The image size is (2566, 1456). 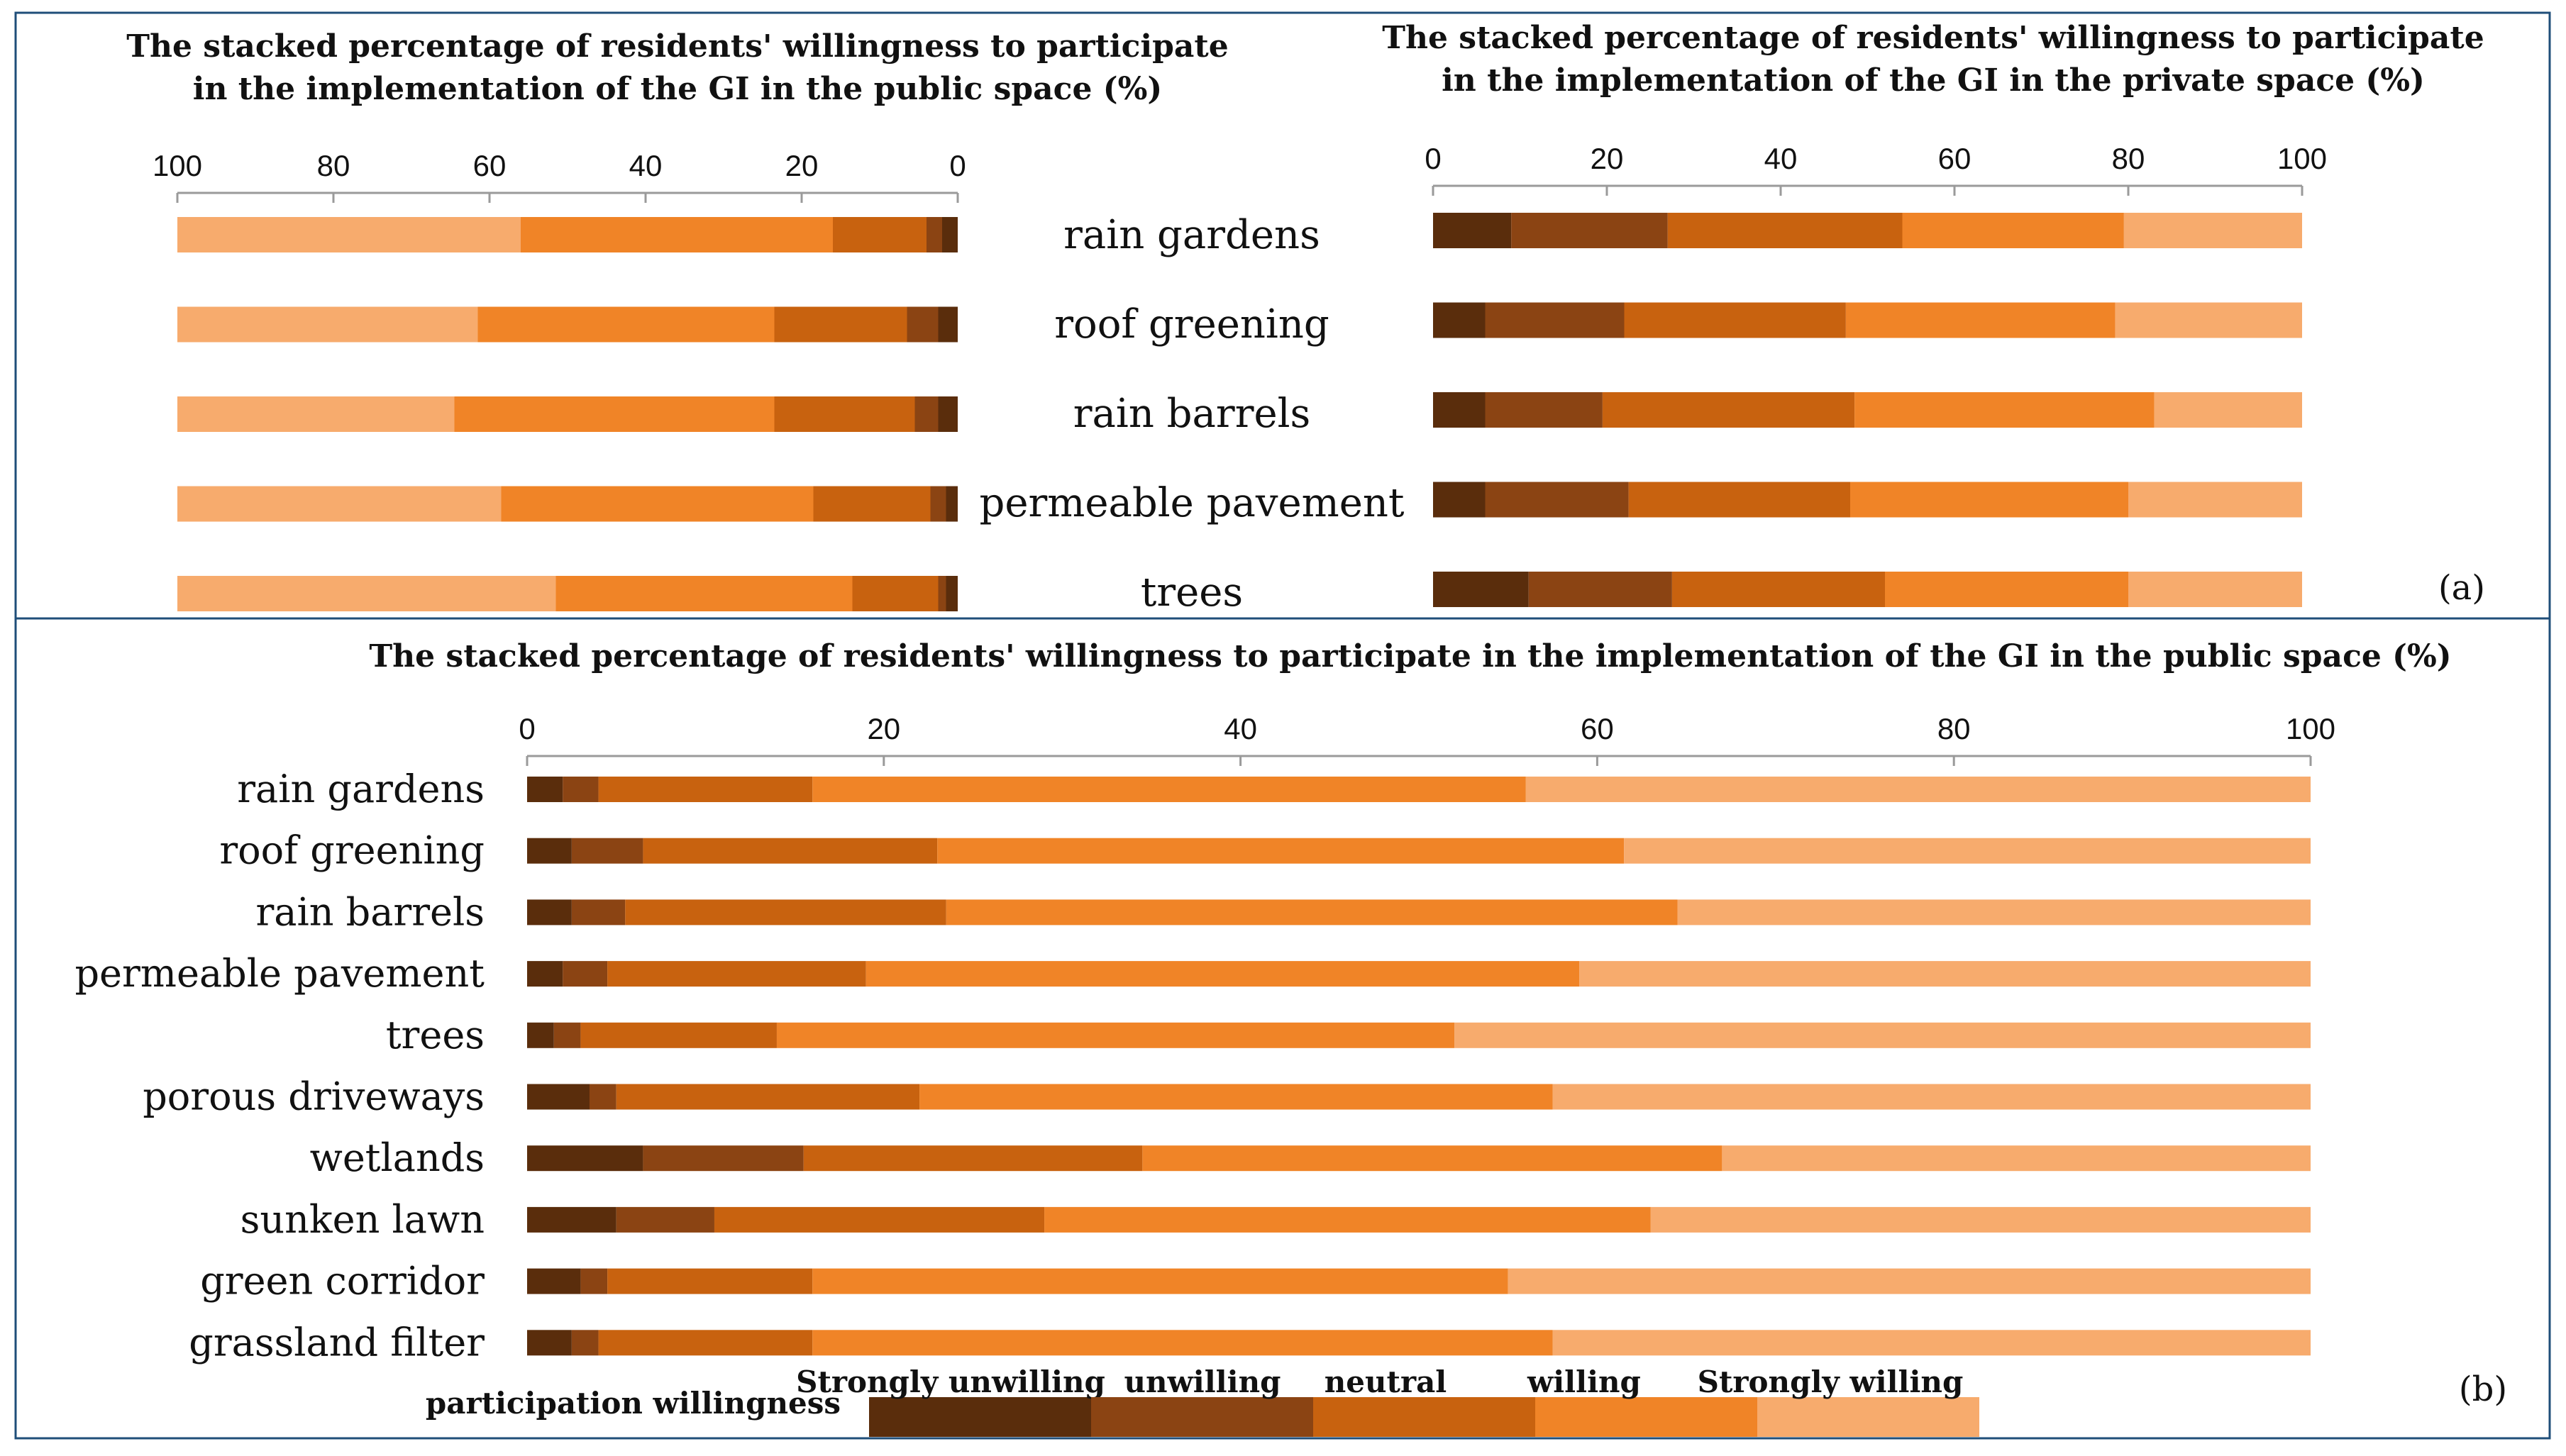 I want to click on bar-trees-strongly-unwilling, so click(x=540, y=1035).